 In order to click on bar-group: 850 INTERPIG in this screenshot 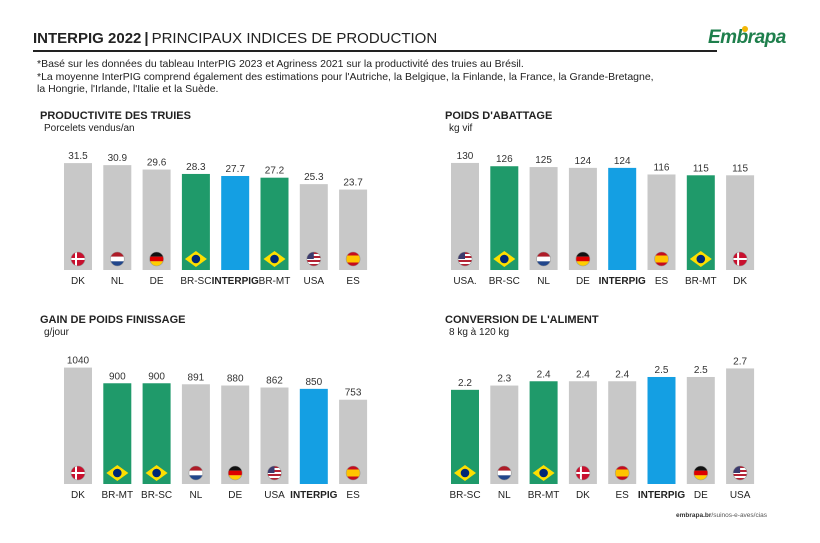, I will do `click(313, 439)`.